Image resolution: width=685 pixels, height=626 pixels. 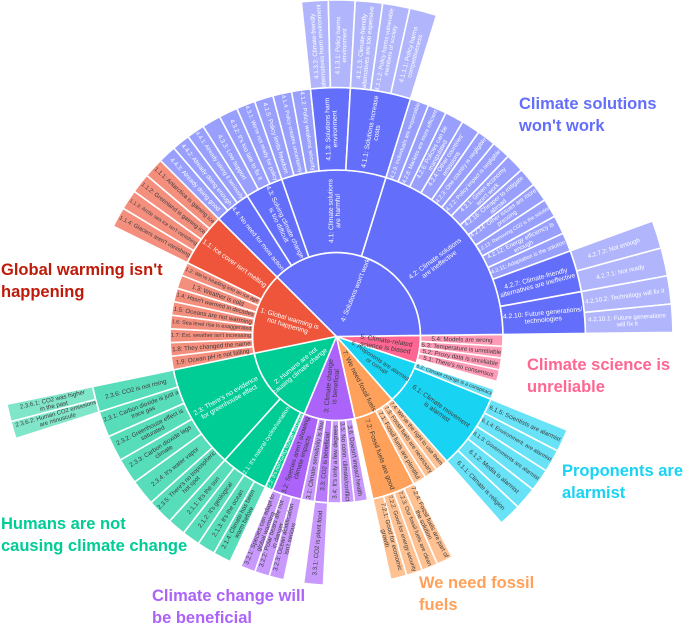 I want to click on svg-text: 5.4: Models are wrong, so click(x=462, y=339).